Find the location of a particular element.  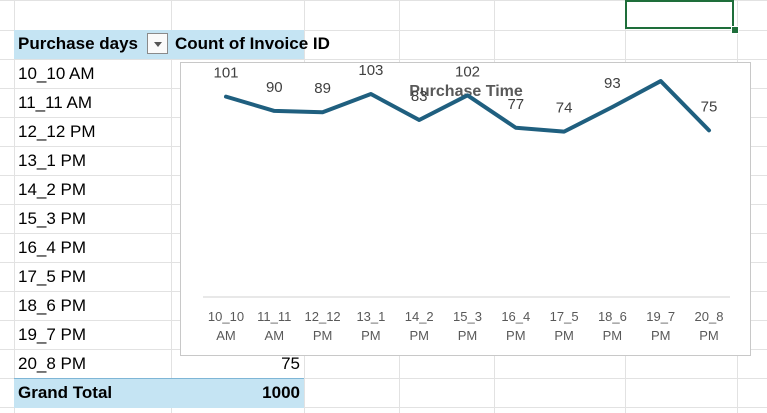

pivot-row-label: 12_12 PM is located at coordinates (57, 131).